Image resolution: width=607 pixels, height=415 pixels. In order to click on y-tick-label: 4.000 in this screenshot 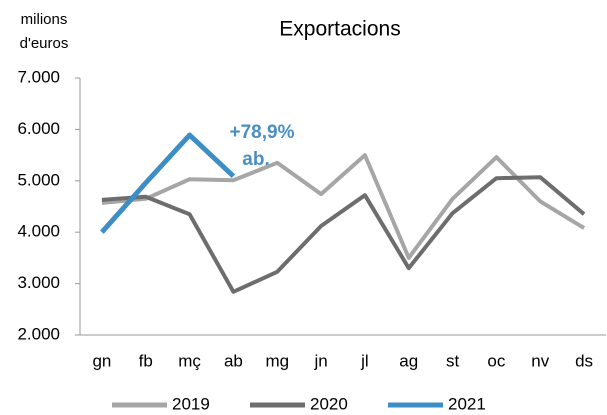, I will do `click(38, 231)`.